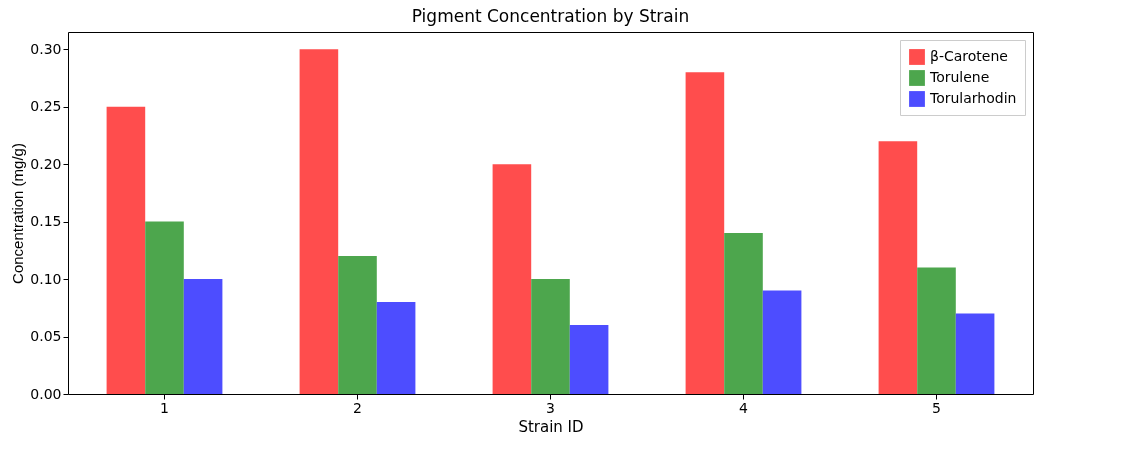 Image resolution: width=1129 pixels, height=452 pixels. What do you see at coordinates (959, 77) in the screenshot?
I see `legend-label: Torulene` at bounding box center [959, 77].